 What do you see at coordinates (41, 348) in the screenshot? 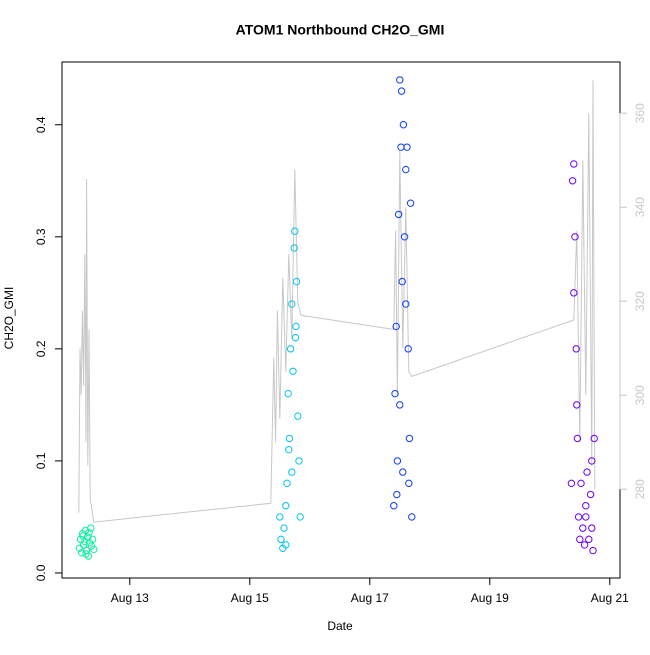
I see `y-tick-label: 0.2` at bounding box center [41, 348].